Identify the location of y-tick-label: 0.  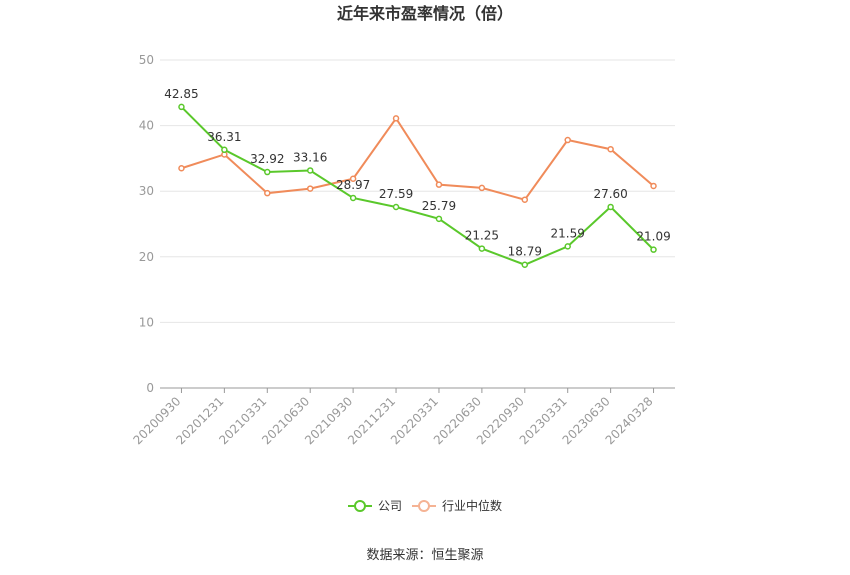
(150, 388).